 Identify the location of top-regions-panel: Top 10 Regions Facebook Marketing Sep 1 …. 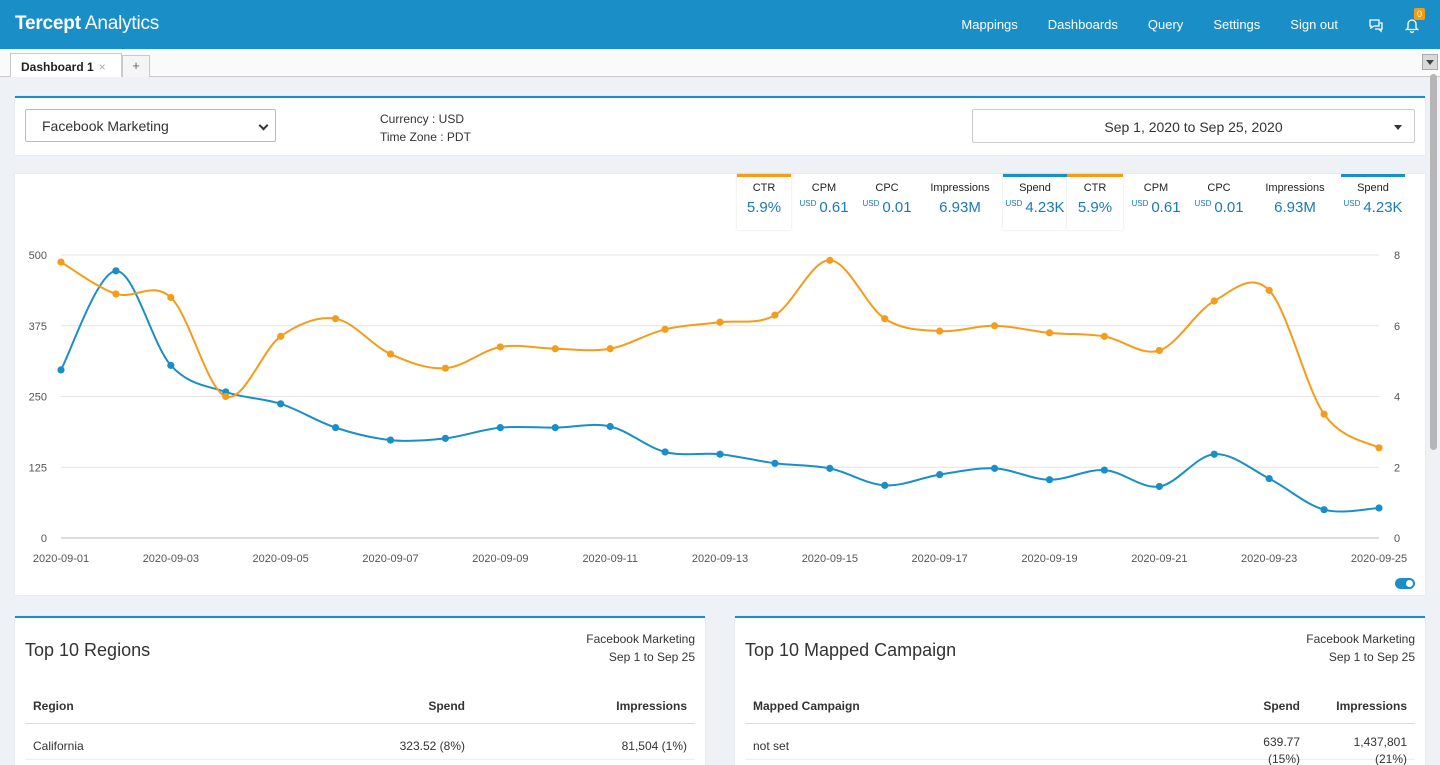
(360, 690).